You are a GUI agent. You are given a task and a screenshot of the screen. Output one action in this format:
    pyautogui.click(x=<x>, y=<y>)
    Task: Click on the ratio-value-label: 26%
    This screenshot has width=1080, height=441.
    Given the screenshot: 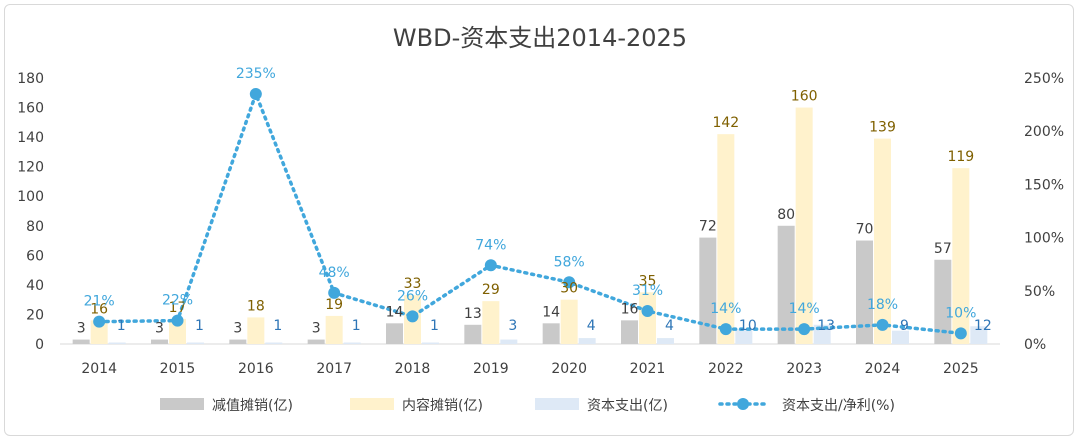 What is the action you would take?
    pyautogui.click(x=412, y=296)
    